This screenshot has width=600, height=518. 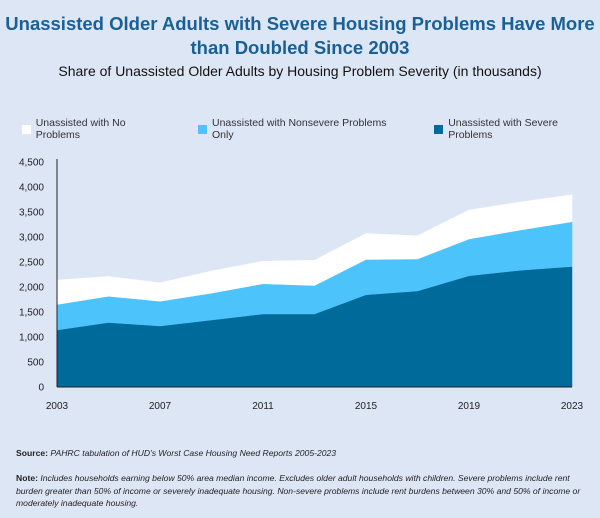 What do you see at coordinates (263, 406) in the screenshot?
I see `x-tick-label: 2011` at bounding box center [263, 406].